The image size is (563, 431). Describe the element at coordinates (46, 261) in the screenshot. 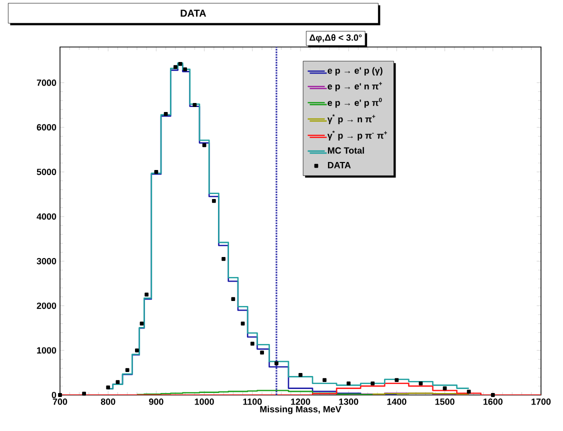

I see `y-tick-label: 3000` at that location.